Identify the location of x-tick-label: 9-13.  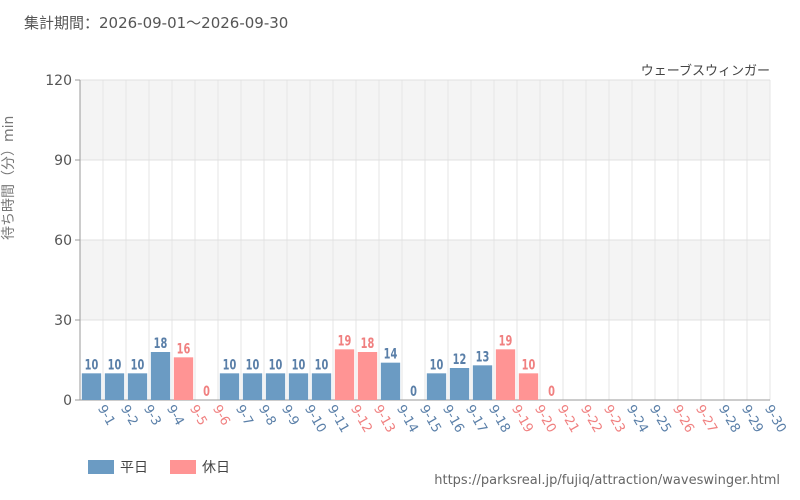
(384, 419).